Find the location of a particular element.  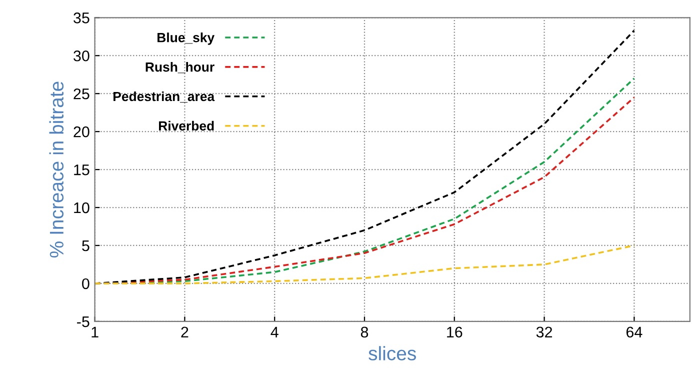

legend-label: Rush_hour is located at coordinates (180, 68).